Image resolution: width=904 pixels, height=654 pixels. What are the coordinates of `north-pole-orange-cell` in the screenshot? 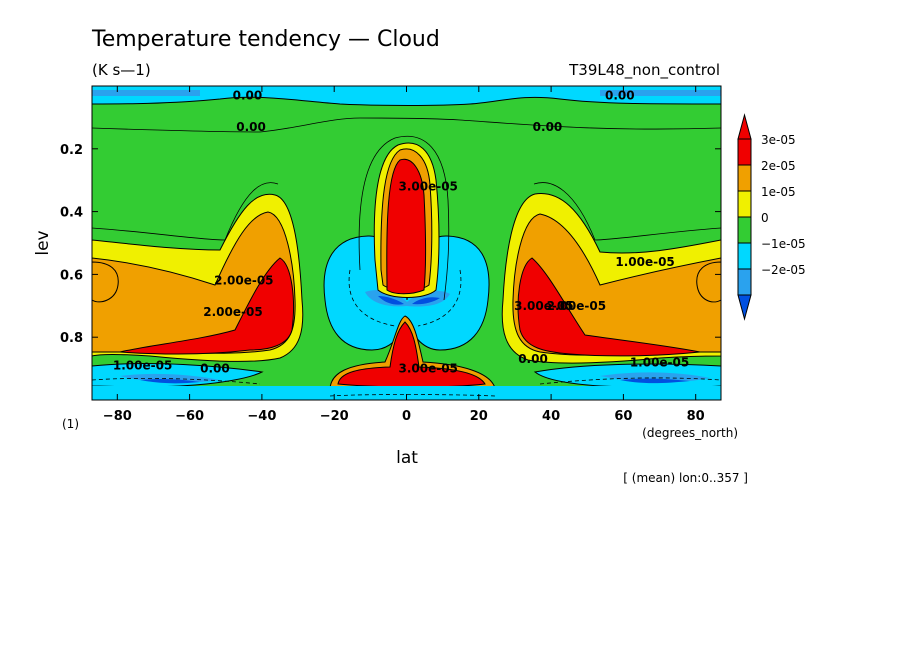 It's located at (708, 282).